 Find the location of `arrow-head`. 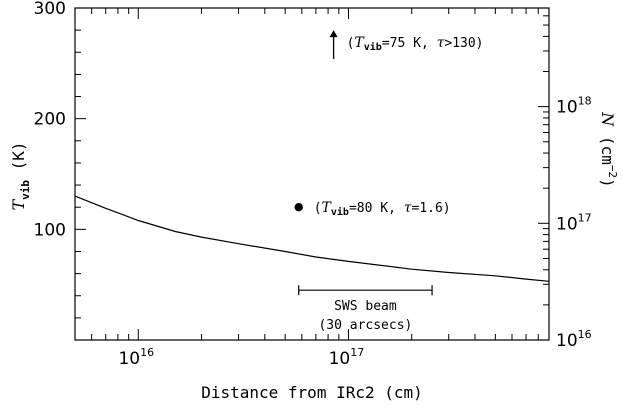

arrow-head is located at coordinates (333, 34).